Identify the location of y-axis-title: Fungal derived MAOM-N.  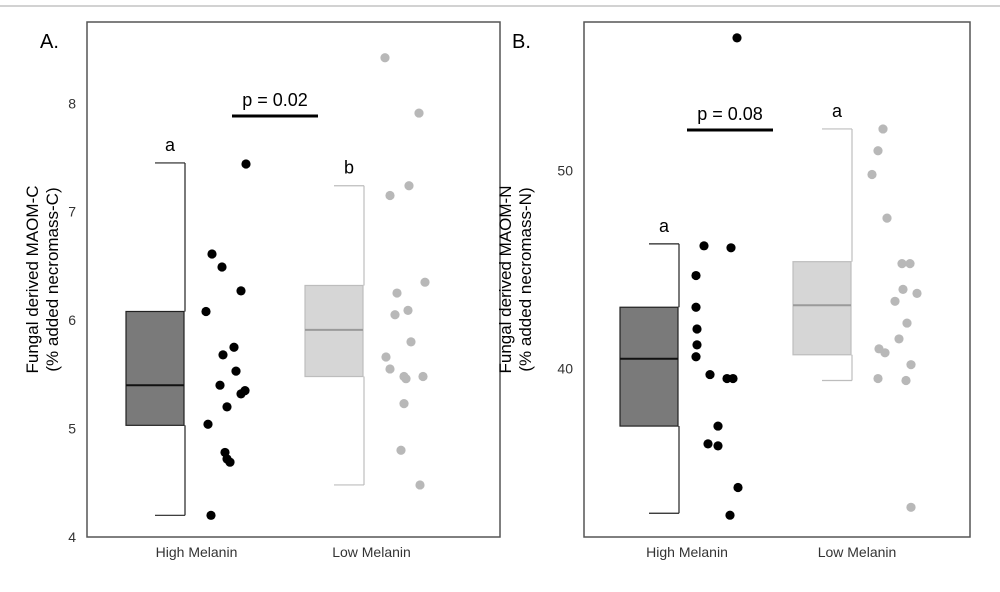
(505, 279).